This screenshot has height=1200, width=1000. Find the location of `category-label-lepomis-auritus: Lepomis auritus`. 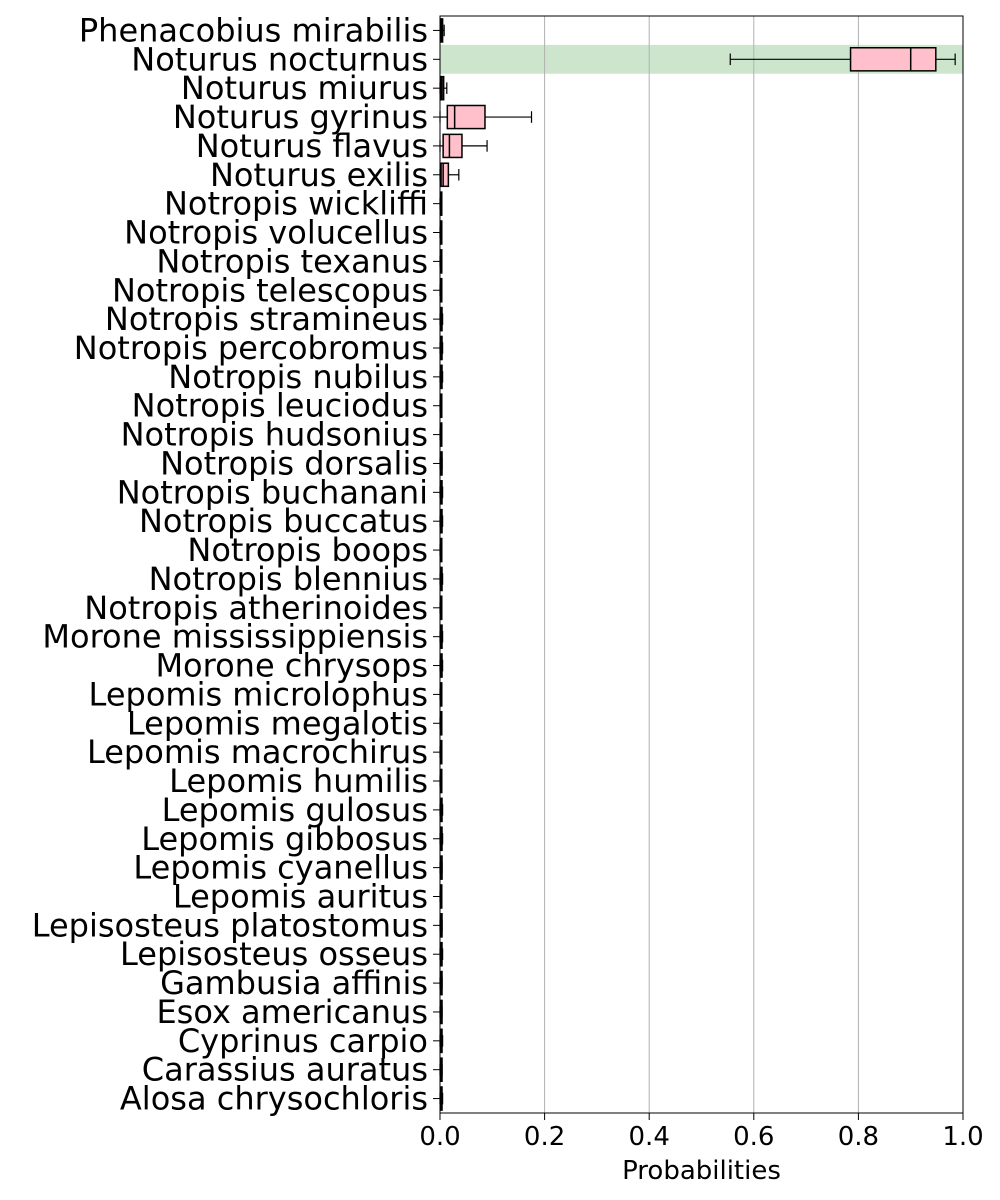

category-label-lepomis-auritus: Lepomis auritus is located at coordinates (300, 896).